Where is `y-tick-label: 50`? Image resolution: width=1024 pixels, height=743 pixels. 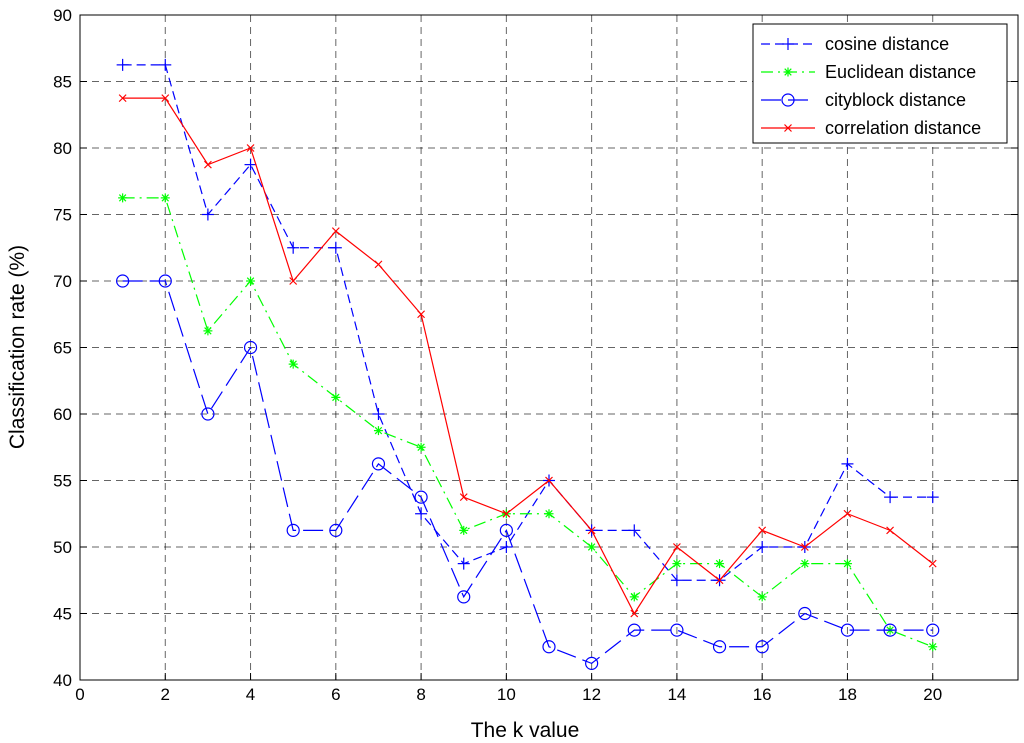
y-tick-label: 50 is located at coordinates (62, 547).